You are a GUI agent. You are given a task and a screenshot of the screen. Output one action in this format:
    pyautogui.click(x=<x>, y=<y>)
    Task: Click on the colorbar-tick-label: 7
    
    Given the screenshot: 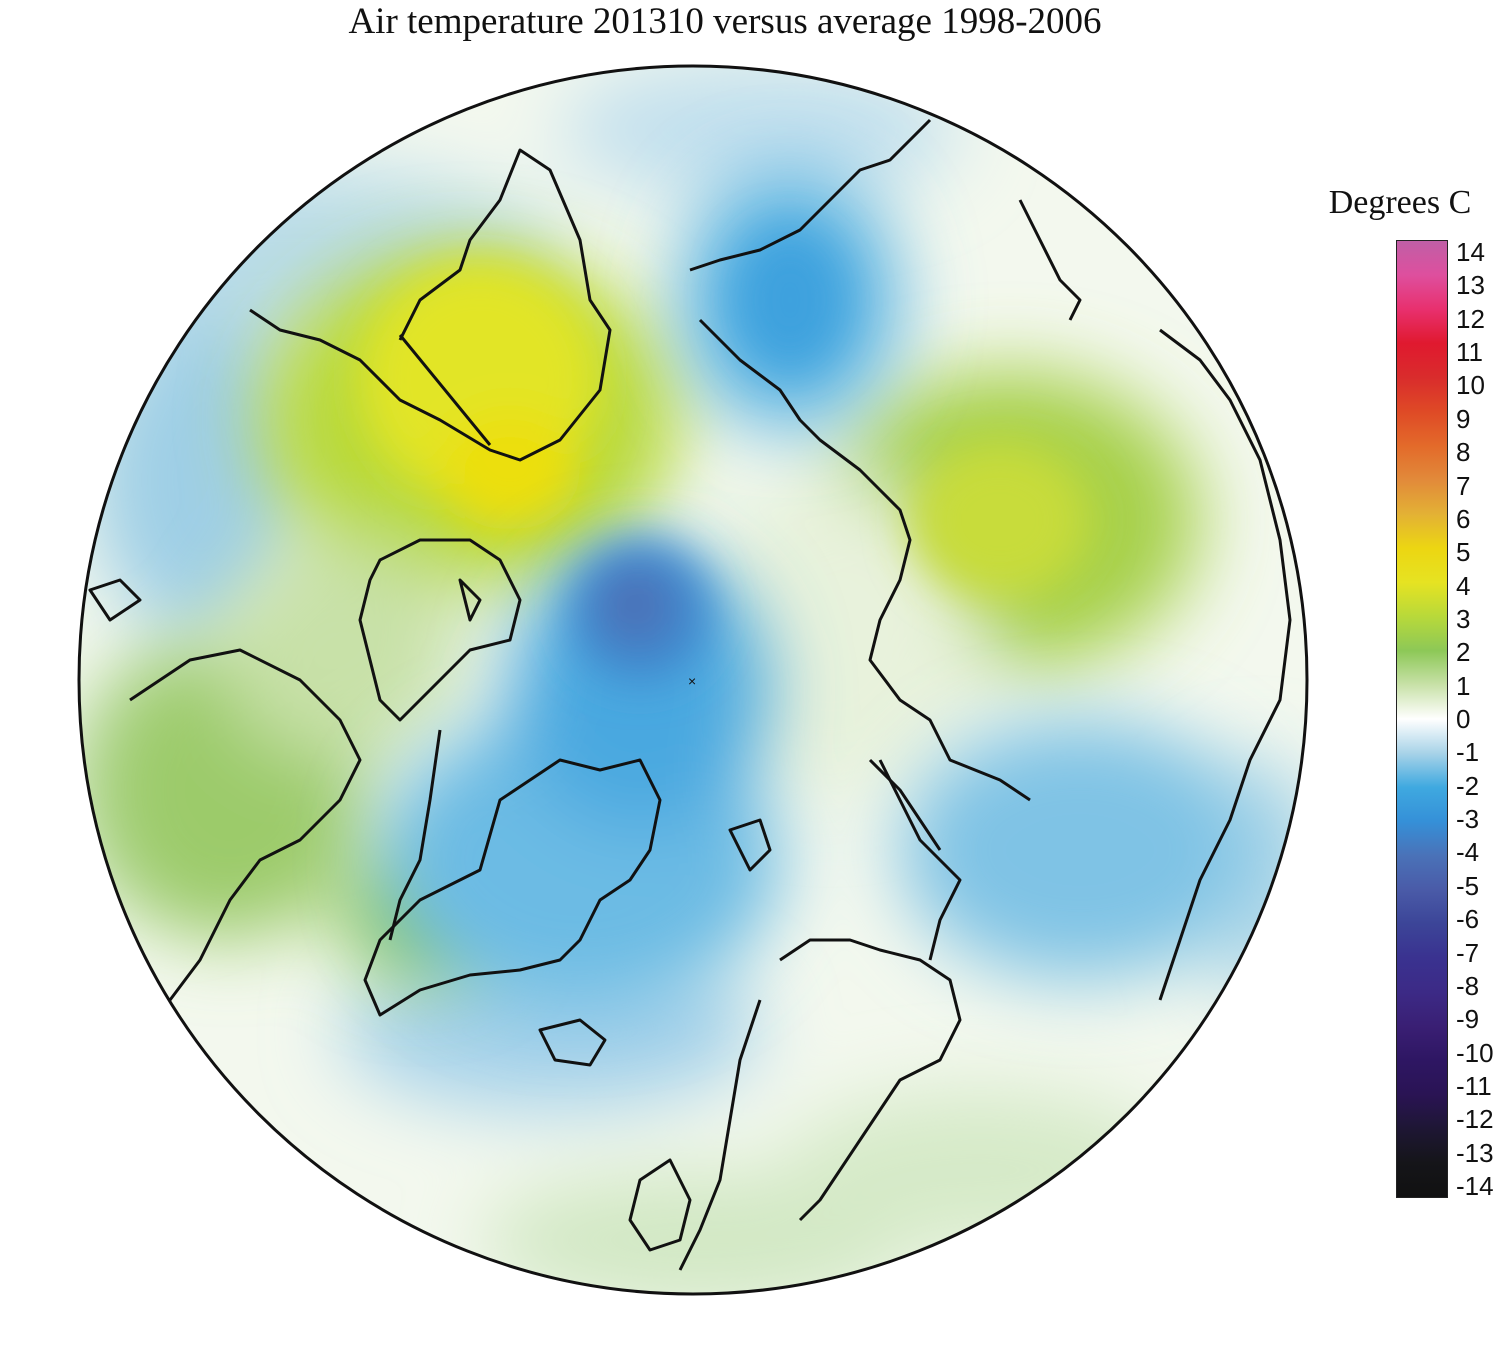 What is the action you would take?
    pyautogui.click(x=1463, y=485)
    